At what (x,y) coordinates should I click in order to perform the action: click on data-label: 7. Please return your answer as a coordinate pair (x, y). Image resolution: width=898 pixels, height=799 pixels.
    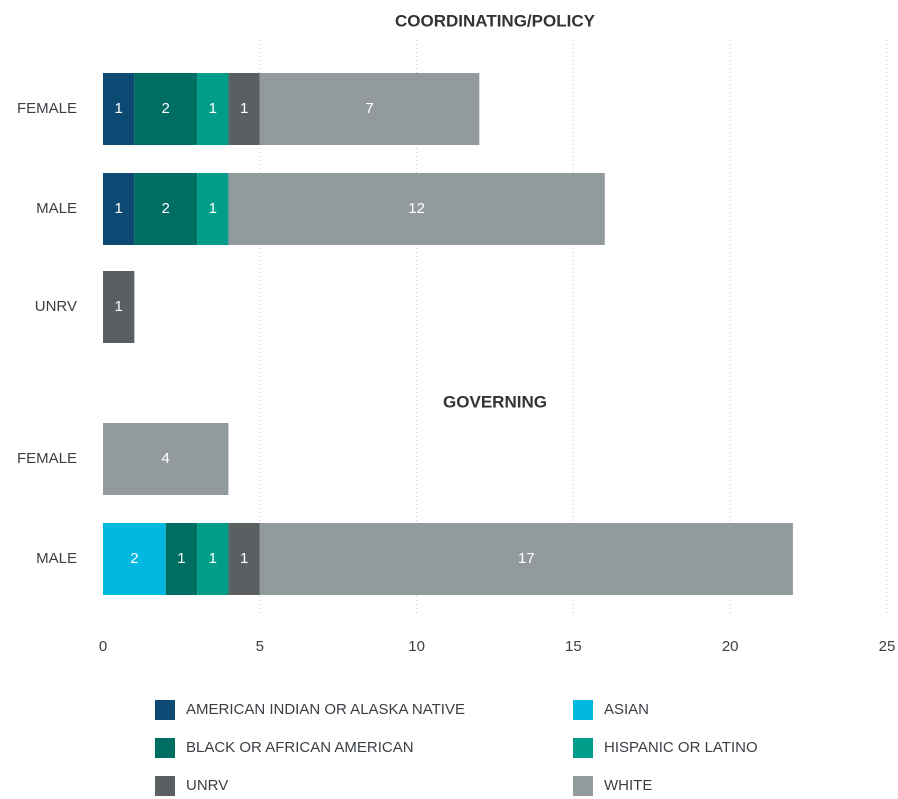
    Looking at the image, I should click on (369, 108).